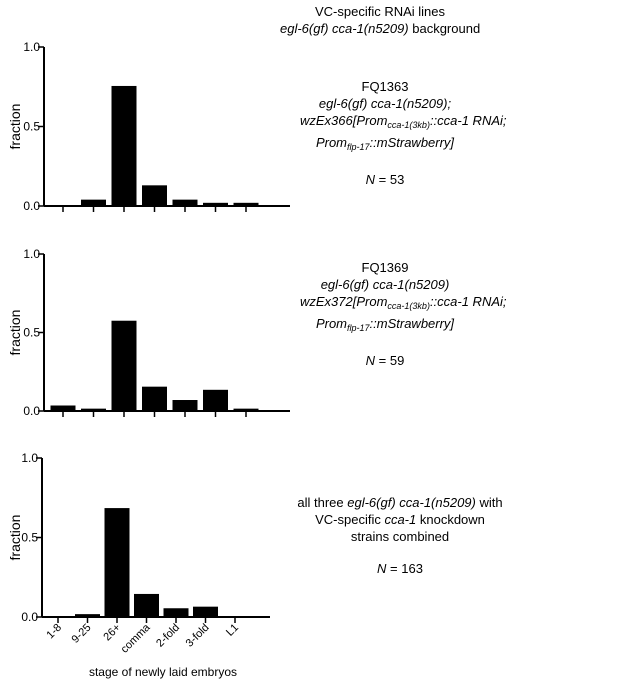 This screenshot has height=688, width=617. Describe the element at coordinates (31, 47) in the screenshot. I see `chart-1-y-tick-label: 1.0` at that location.